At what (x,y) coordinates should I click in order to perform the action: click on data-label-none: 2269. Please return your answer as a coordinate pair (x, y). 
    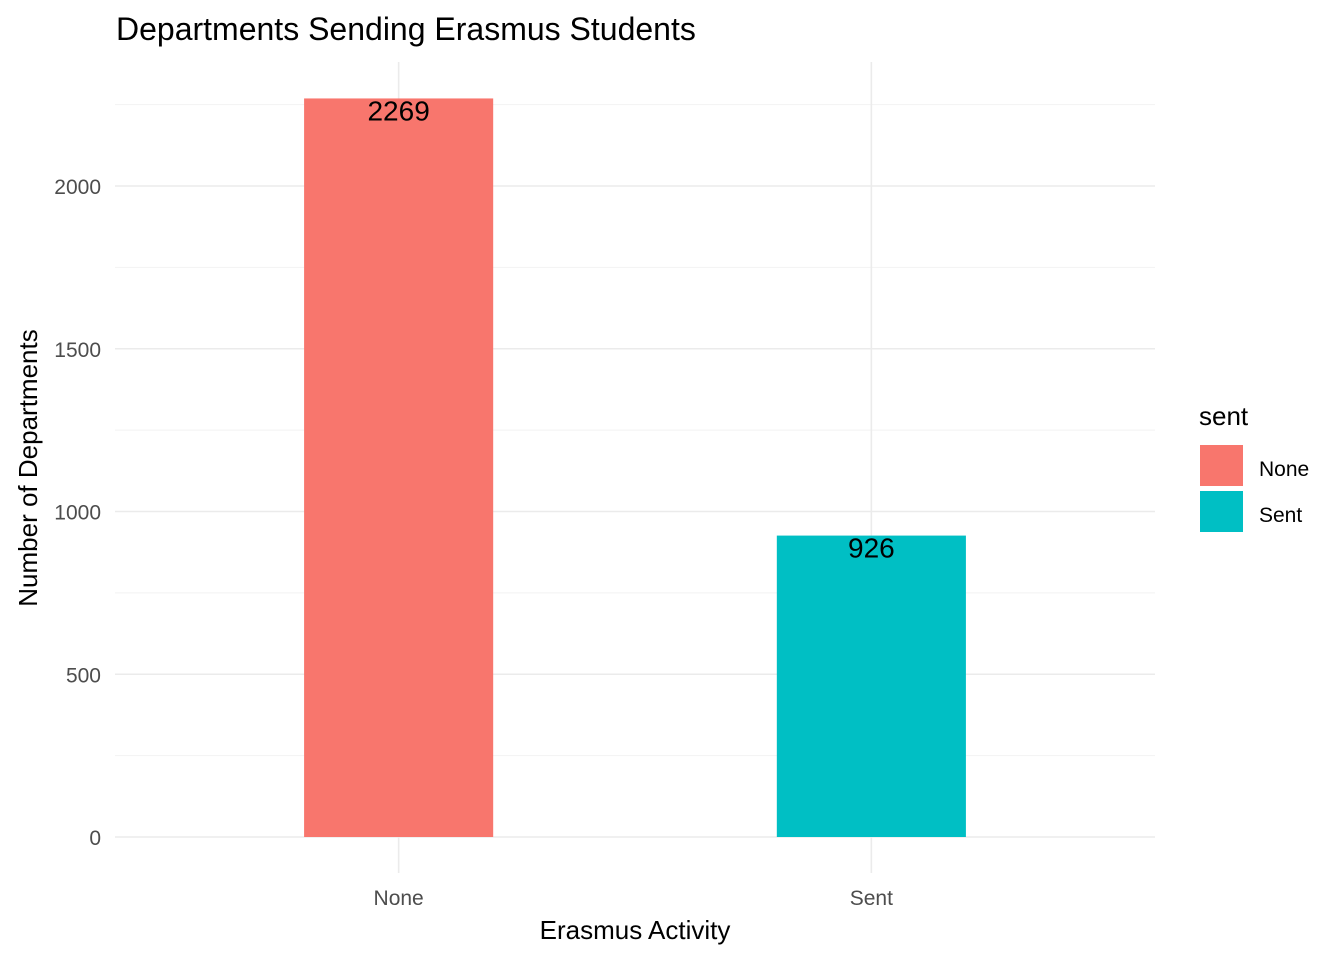
    Looking at the image, I should click on (398, 110).